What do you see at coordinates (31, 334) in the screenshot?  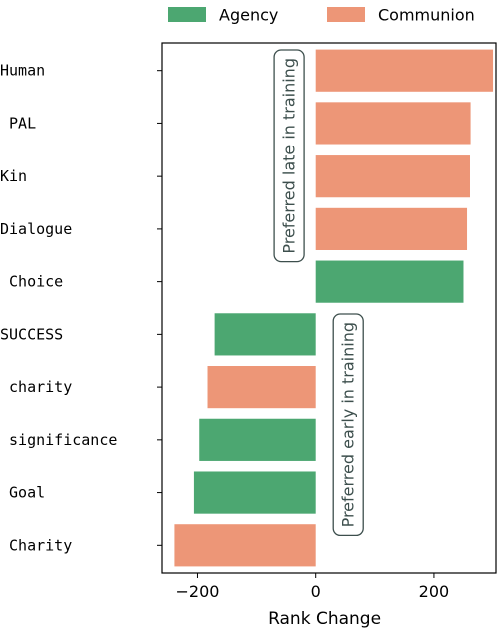 I see `y-tick-label: SUCCESS` at bounding box center [31, 334].